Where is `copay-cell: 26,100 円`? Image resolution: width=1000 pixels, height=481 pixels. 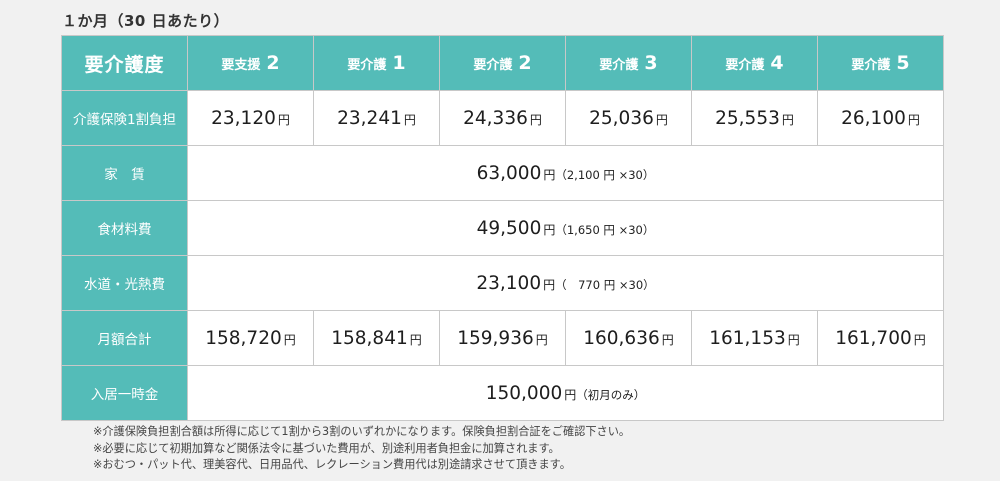 copay-cell: 26,100 円 is located at coordinates (880, 118).